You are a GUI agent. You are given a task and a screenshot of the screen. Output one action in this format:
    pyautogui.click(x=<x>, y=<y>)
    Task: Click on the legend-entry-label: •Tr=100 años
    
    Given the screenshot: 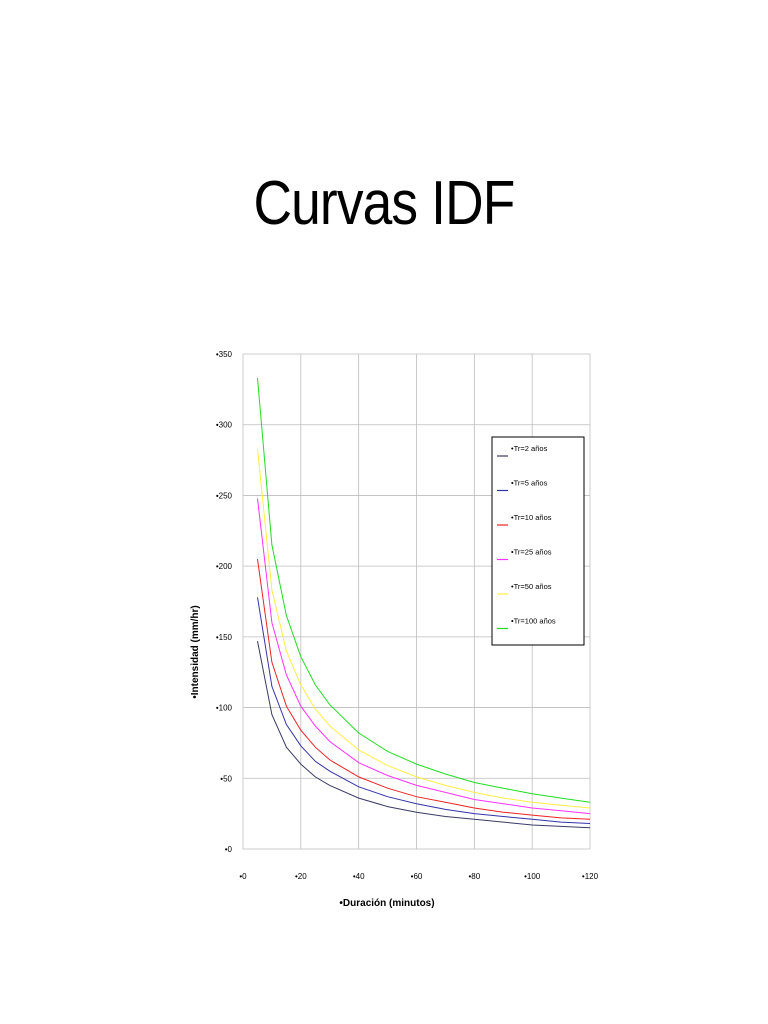 What is the action you would take?
    pyautogui.click(x=533, y=621)
    